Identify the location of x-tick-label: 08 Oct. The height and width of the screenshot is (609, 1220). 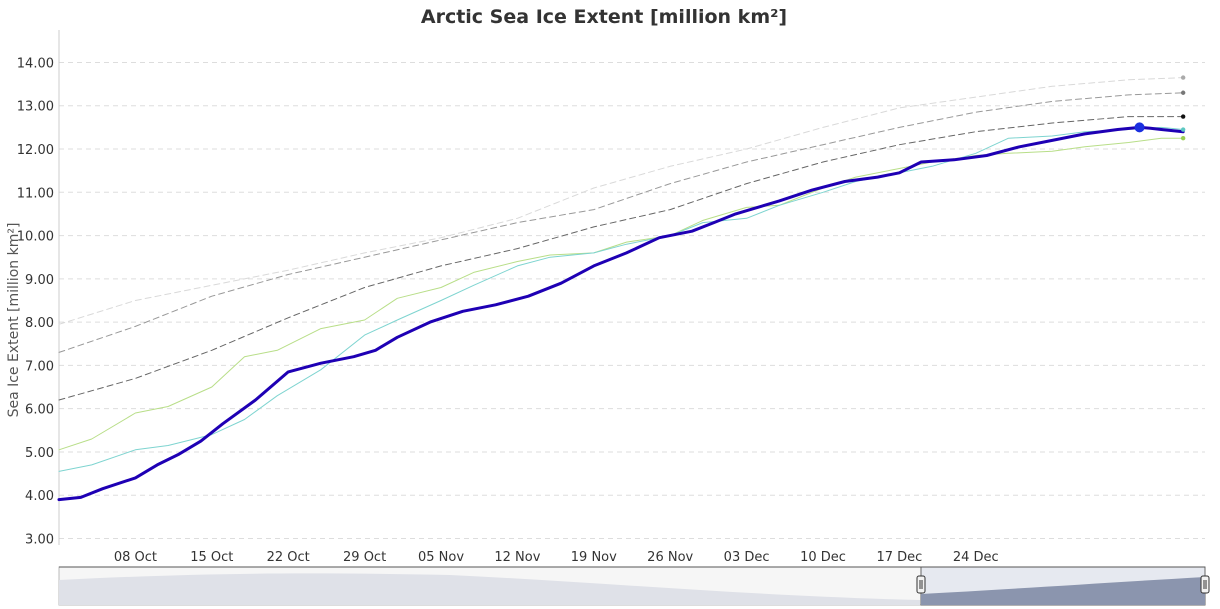
(135, 557).